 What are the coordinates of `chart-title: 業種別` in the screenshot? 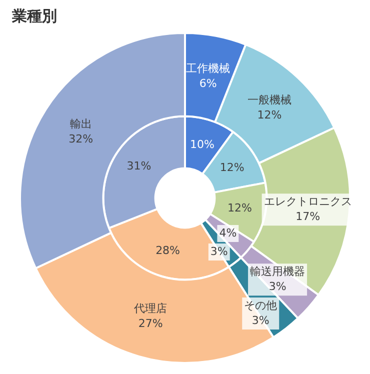 It's located at (34, 15).